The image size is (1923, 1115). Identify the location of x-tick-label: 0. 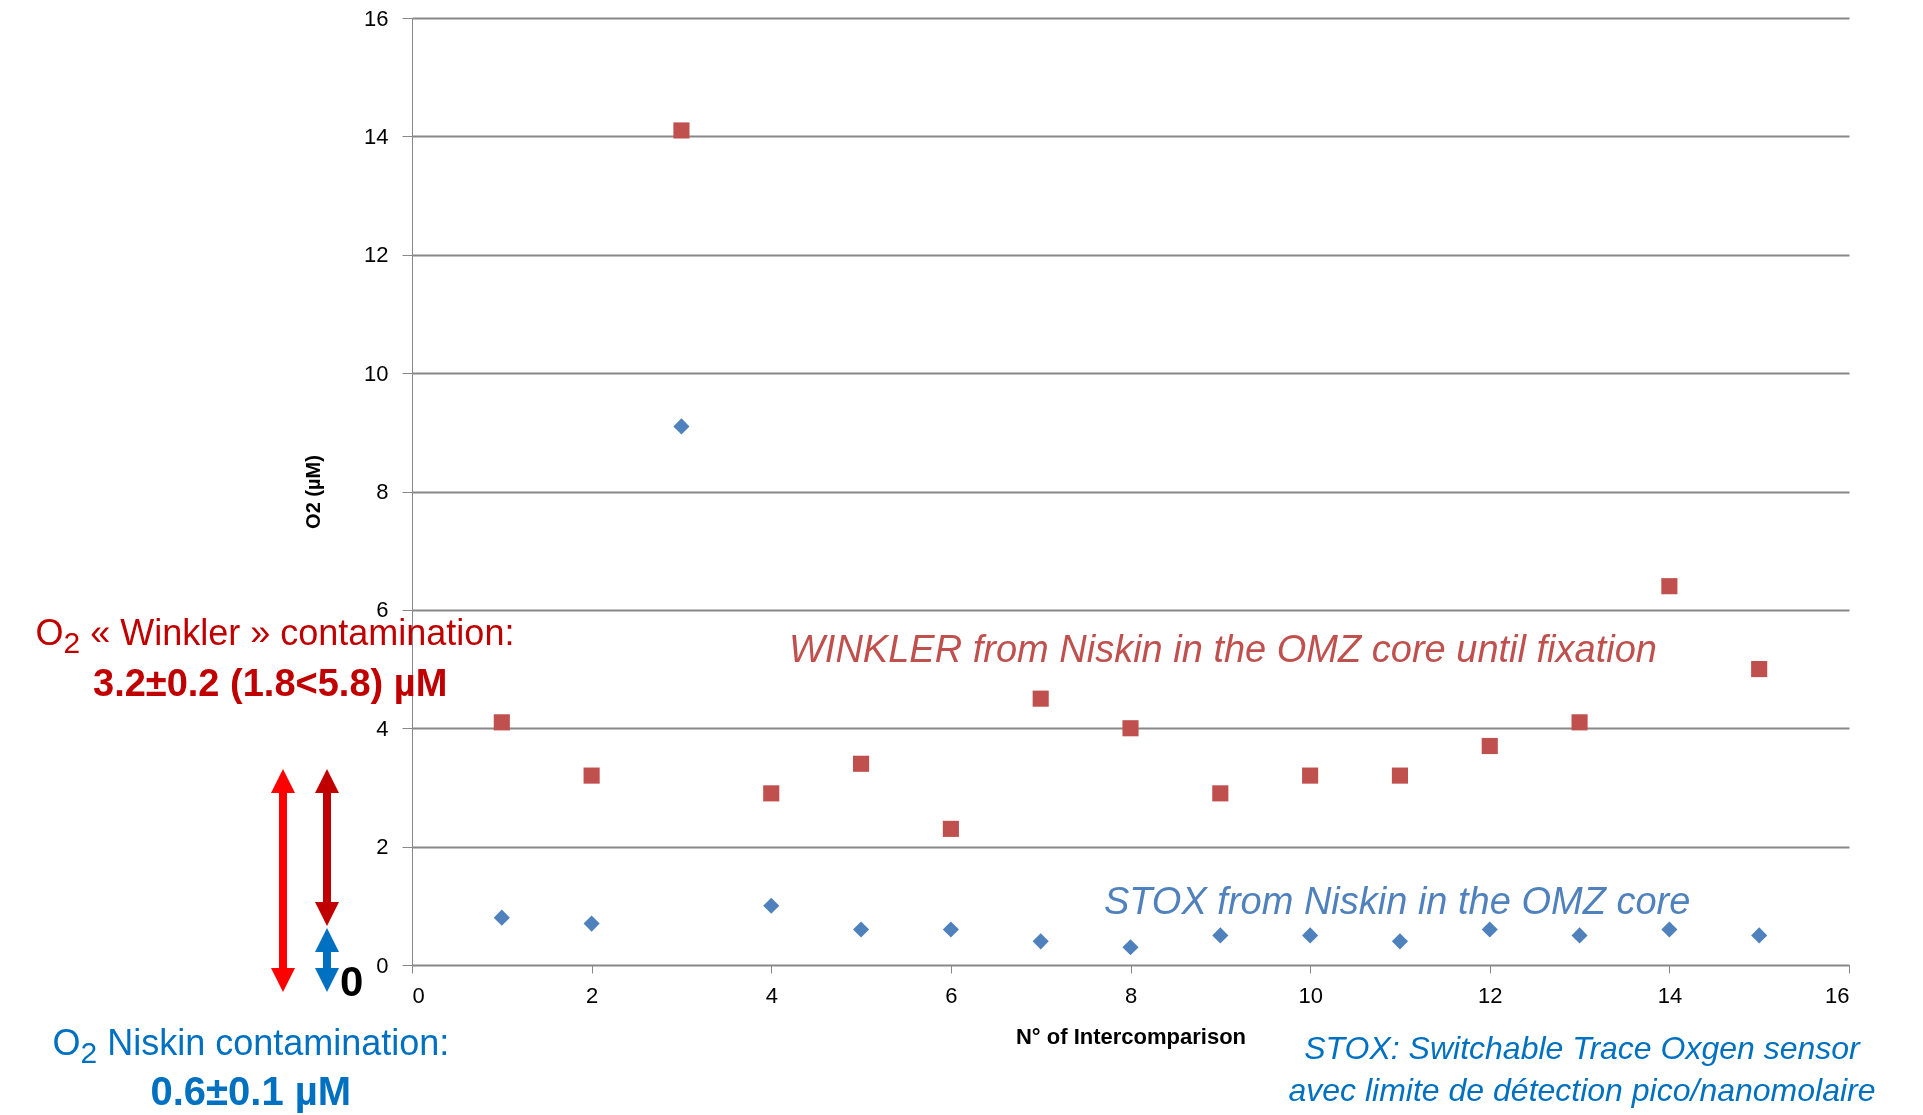
(418, 995).